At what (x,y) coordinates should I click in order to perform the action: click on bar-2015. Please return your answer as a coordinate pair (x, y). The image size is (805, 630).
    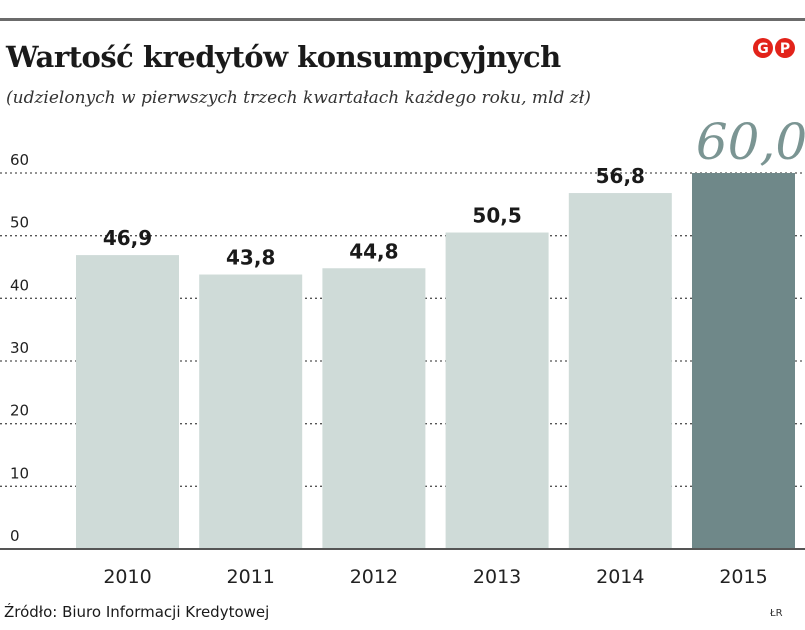
    Looking at the image, I should click on (743, 360).